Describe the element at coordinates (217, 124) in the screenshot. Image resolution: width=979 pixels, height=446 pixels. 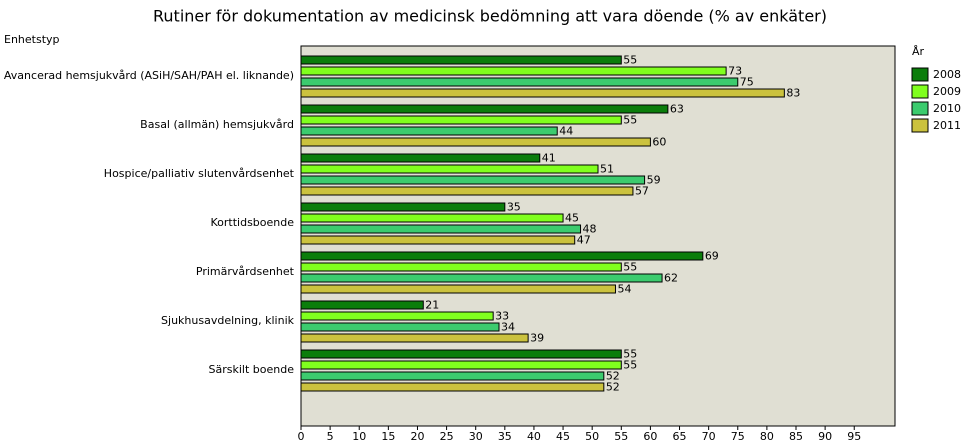
I see `y-tick-label: Basal (allmän) hemsjukvård` at that location.